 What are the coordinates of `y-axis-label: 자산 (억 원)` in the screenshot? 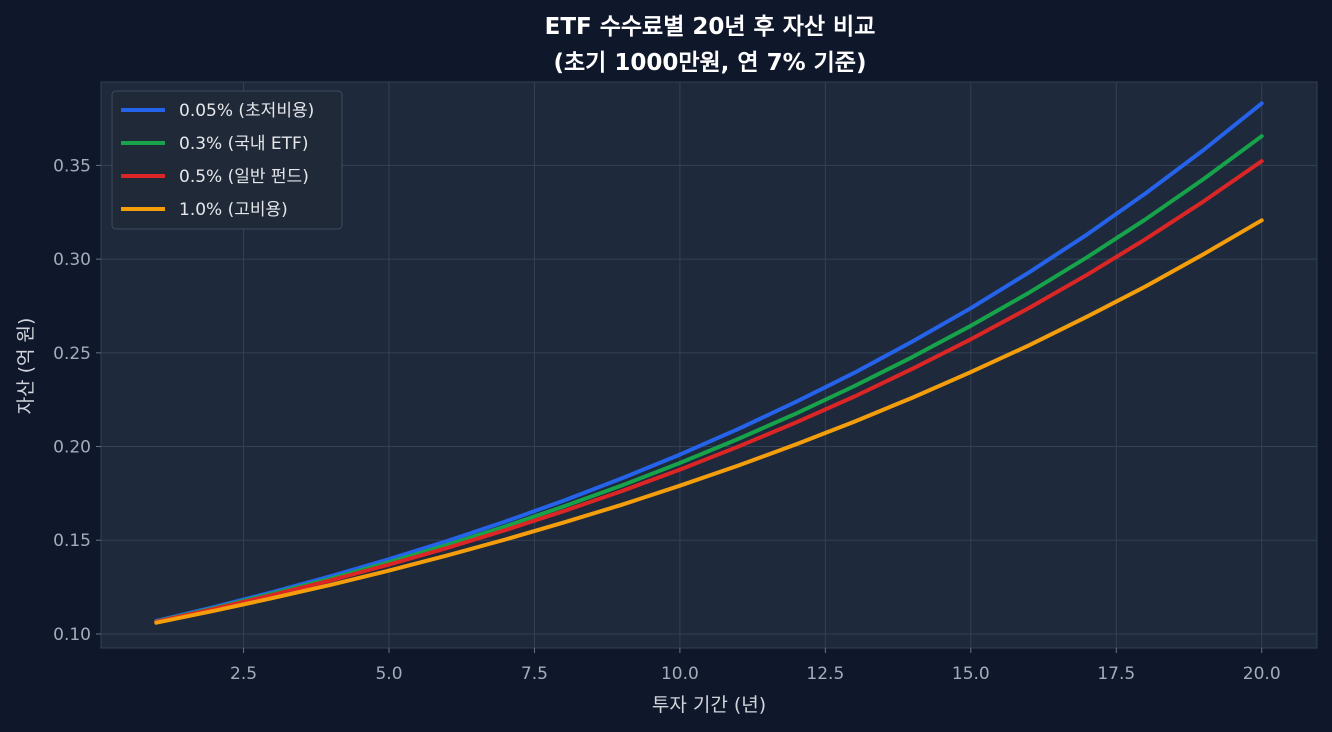 It's located at (26, 366).